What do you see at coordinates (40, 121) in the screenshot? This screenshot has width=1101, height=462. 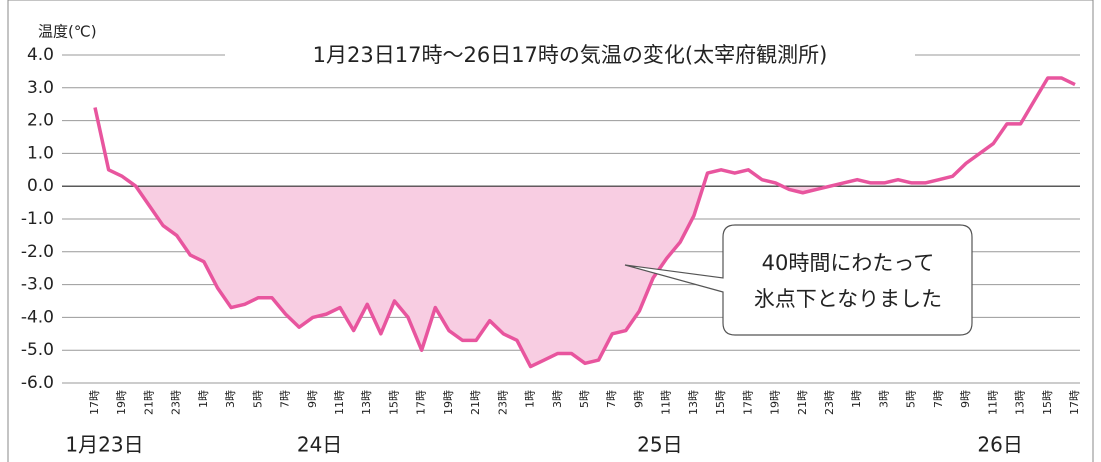 I see `y-tick-label: 2.0` at bounding box center [40, 121].